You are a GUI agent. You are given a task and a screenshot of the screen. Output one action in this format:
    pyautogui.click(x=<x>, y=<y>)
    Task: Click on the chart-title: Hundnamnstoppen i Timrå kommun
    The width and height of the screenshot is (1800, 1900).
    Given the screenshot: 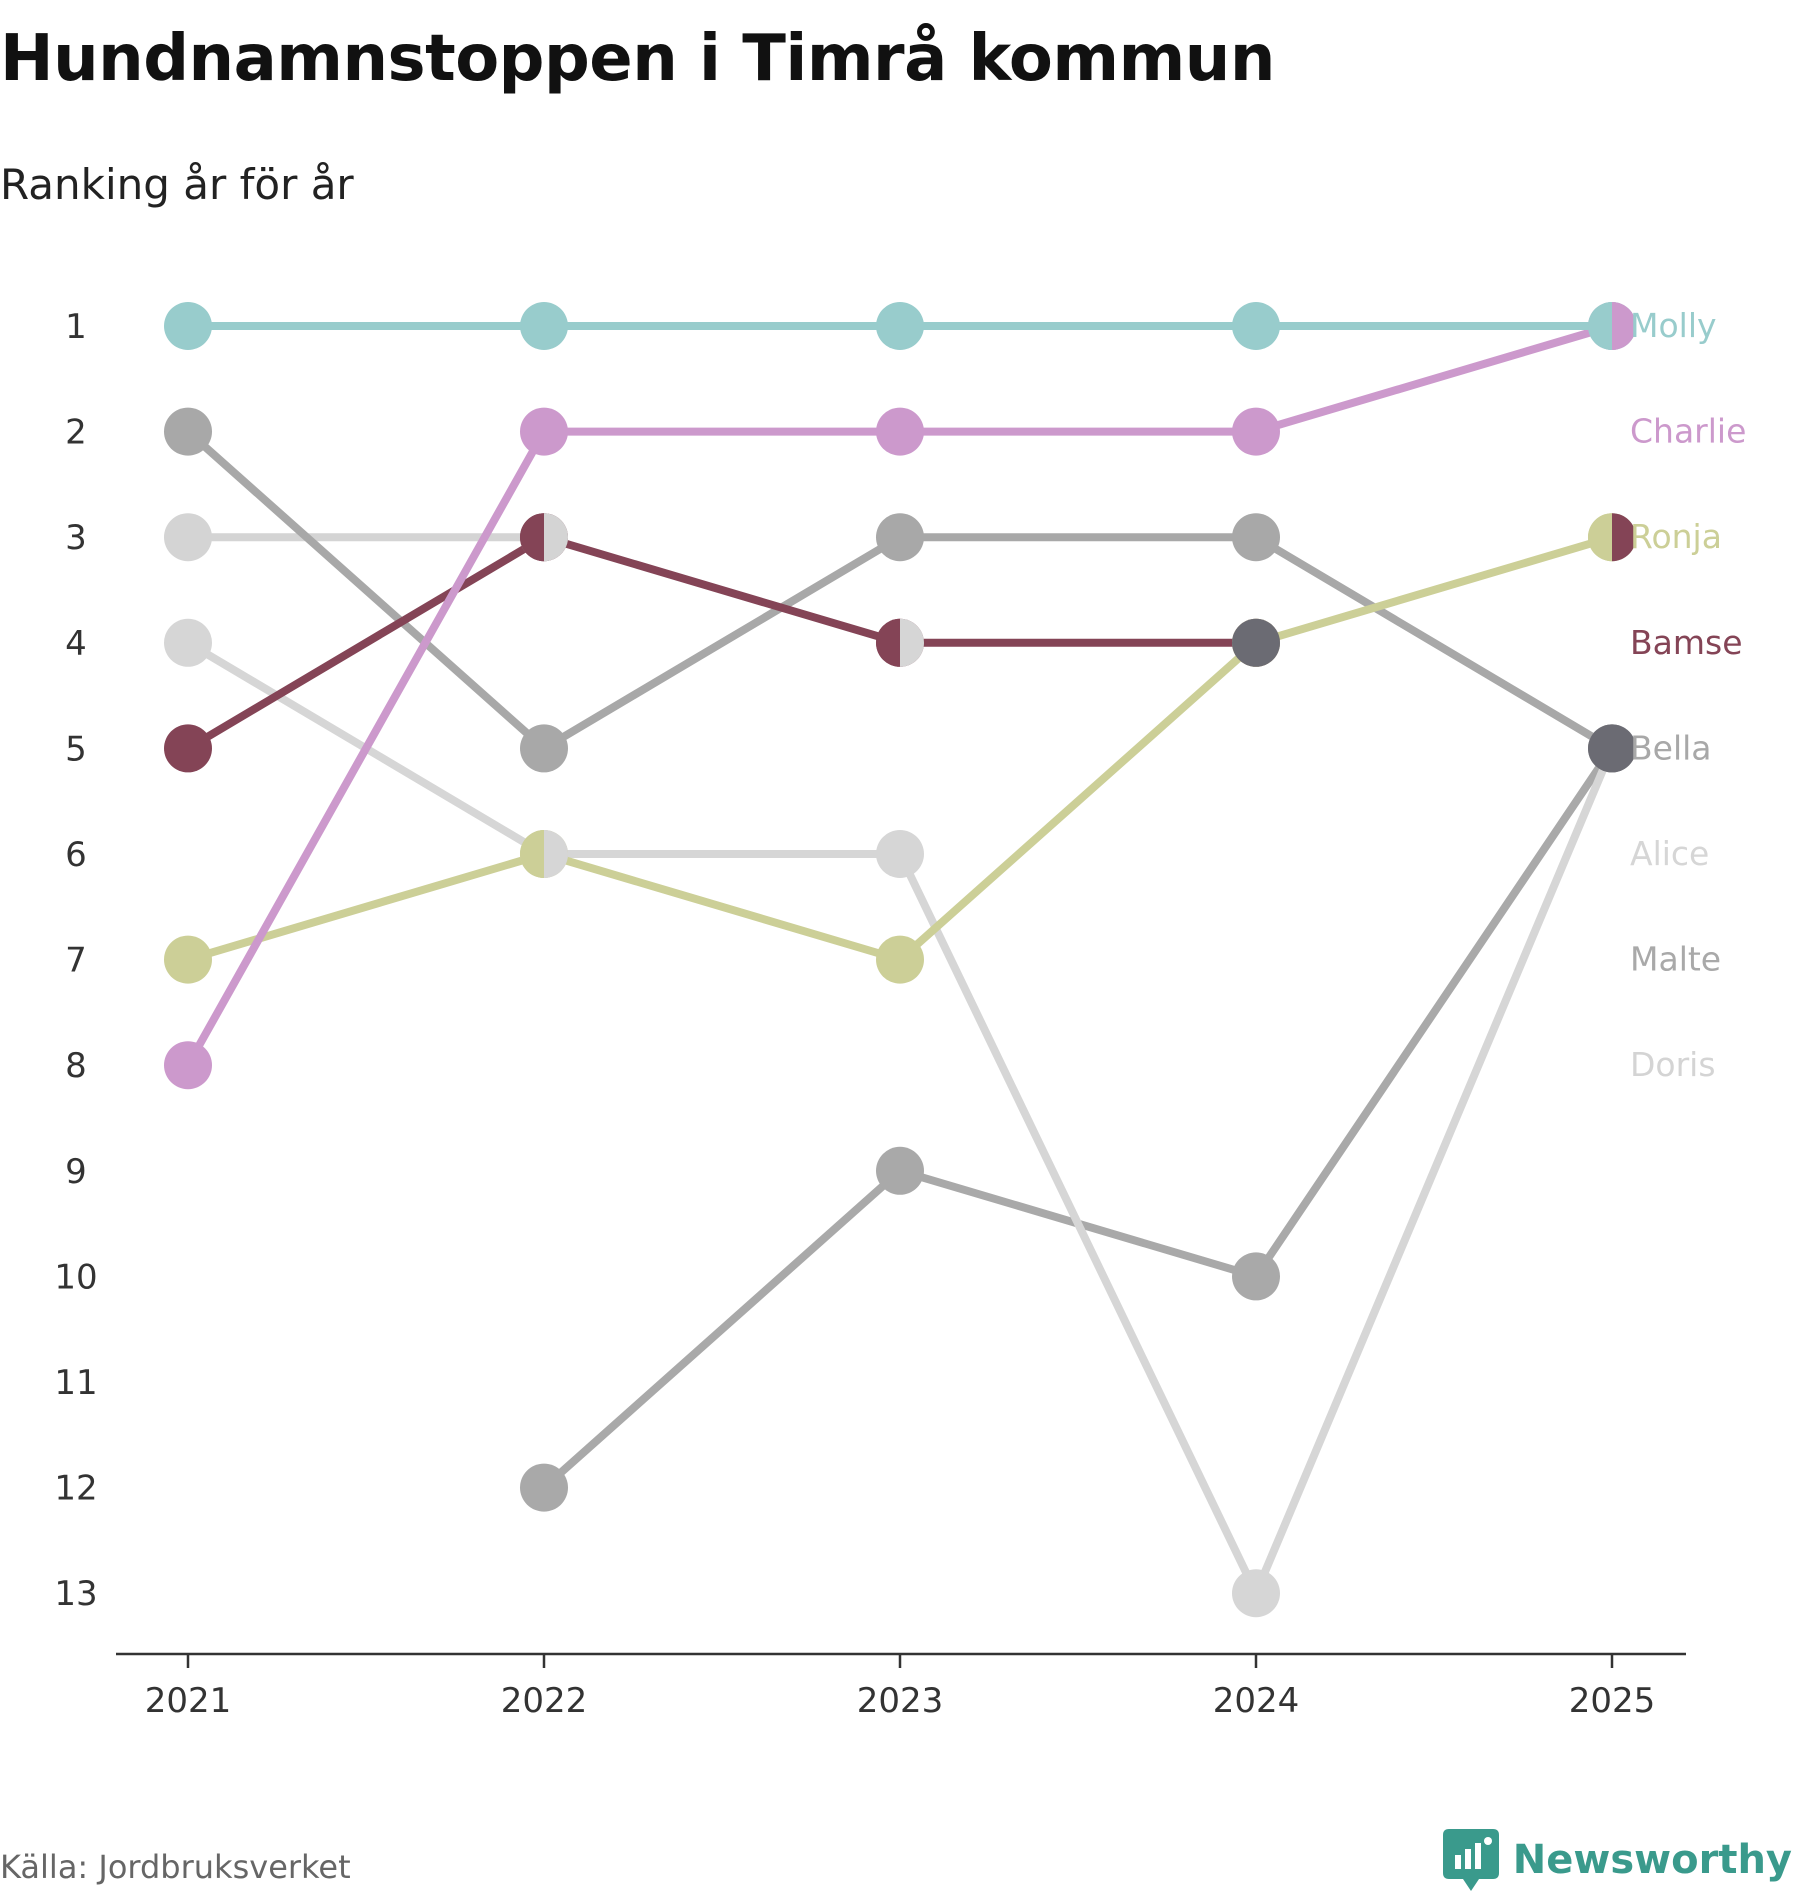 What is the action you would take?
    pyautogui.click(x=637, y=59)
    